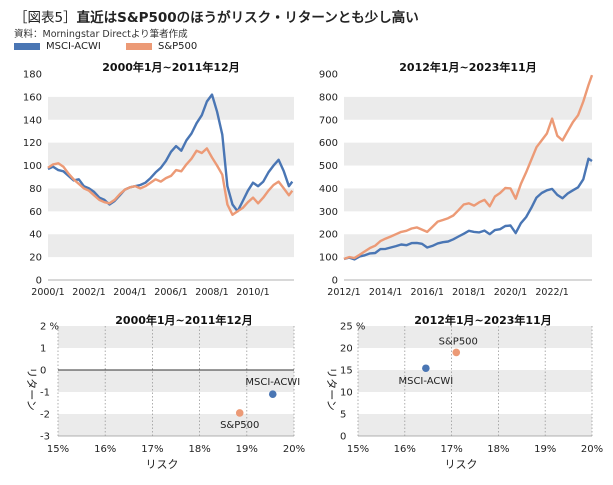 The image size is (613, 485). What do you see at coordinates (252, 292) in the screenshot?
I see `x-tick-label: 2010/1` at bounding box center [252, 292].